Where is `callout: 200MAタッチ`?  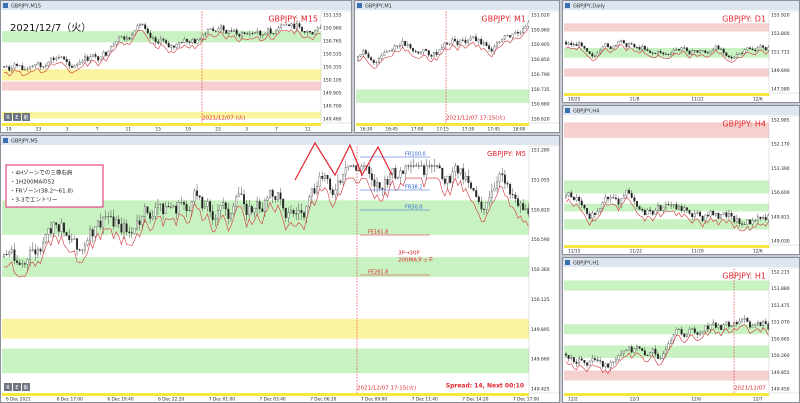
callout: 200MAタッチ is located at coordinates (416, 260).